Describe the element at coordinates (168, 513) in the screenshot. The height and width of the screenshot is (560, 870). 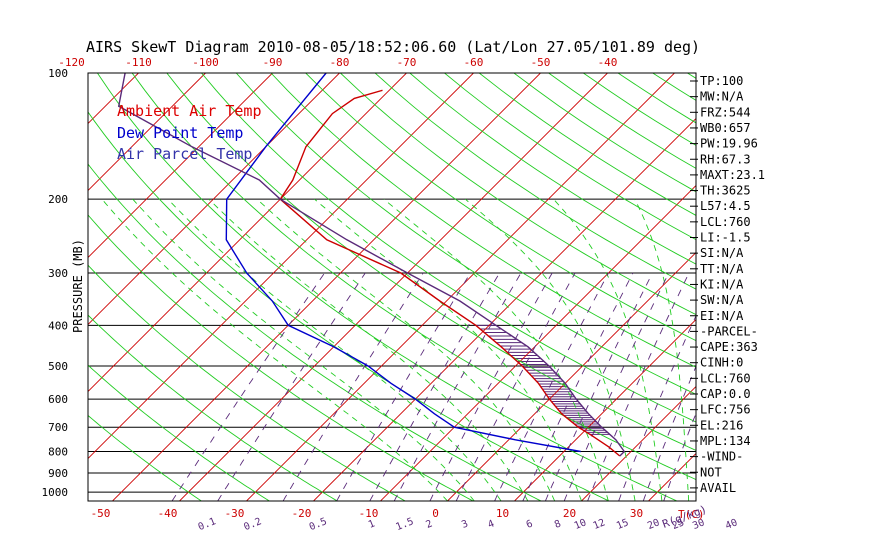
I see `bottom-temp-tick-label: -40` at that location.